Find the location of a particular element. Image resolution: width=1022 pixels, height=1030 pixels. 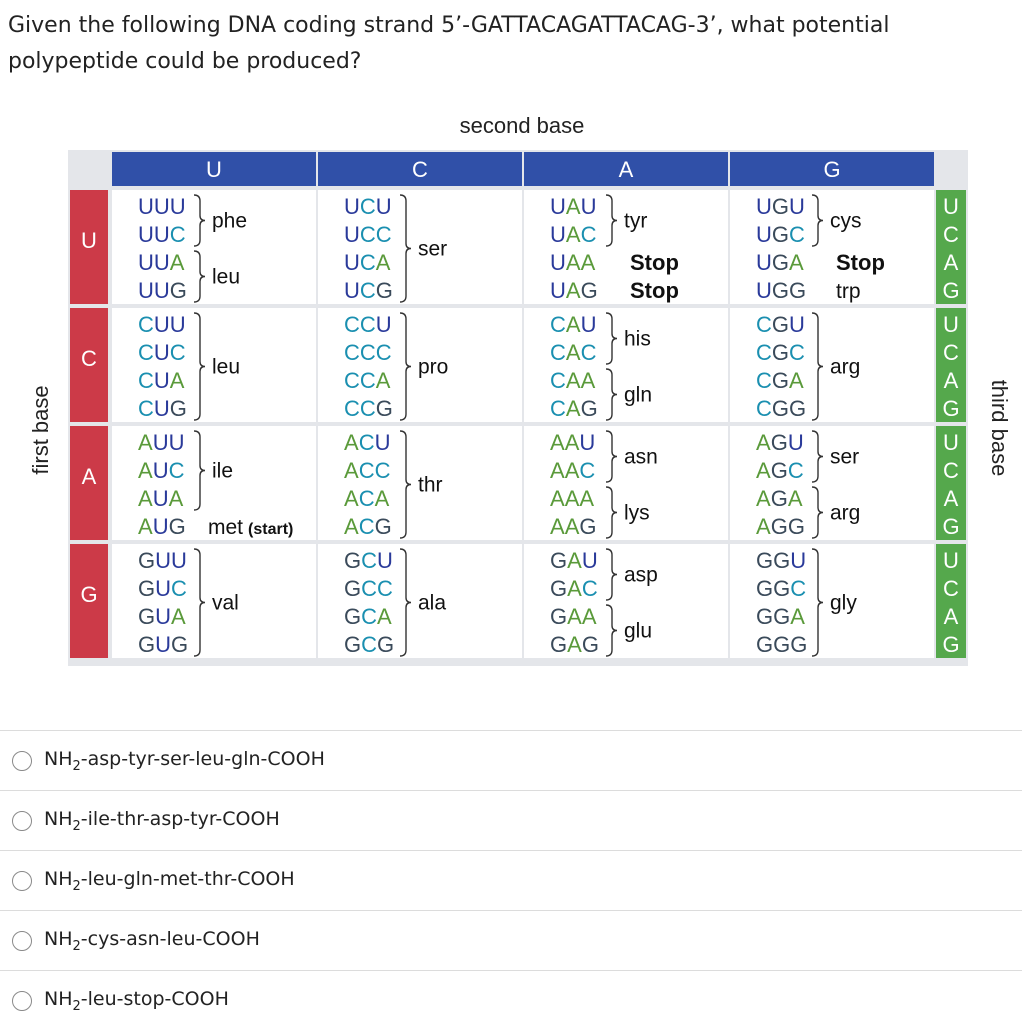

codon-label: AUC is located at coordinates (161, 470).